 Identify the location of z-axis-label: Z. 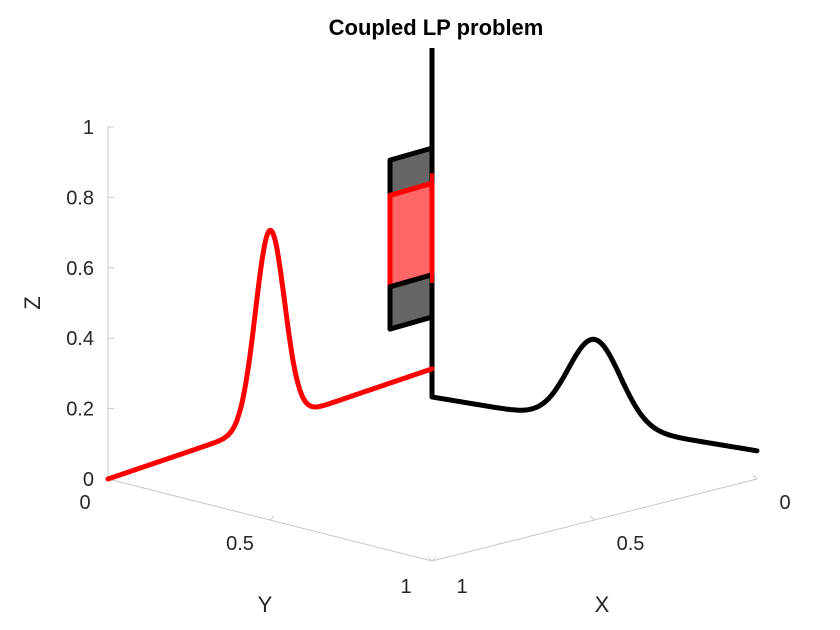
(32, 302).